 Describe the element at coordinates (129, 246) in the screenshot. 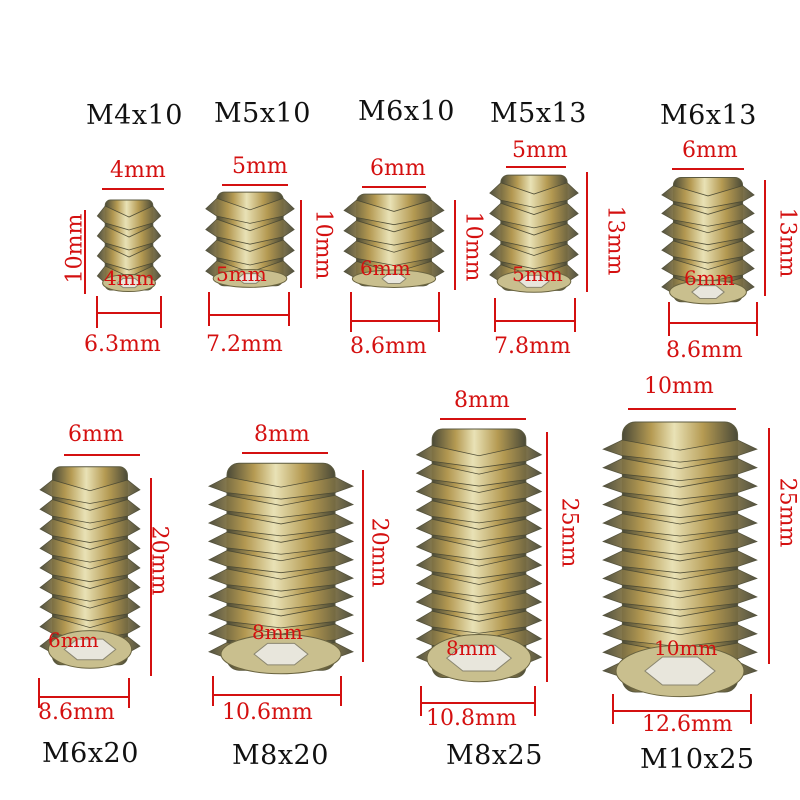

I see `insert-m4x10` at that location.